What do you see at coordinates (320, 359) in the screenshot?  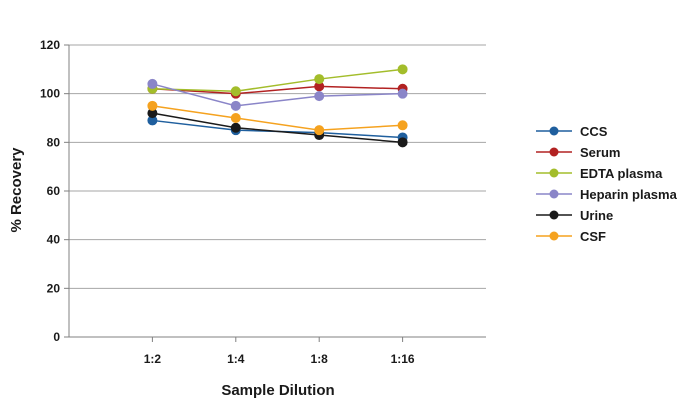 I see `x-tick-label: 1:8` at bounding box center [320, 359].